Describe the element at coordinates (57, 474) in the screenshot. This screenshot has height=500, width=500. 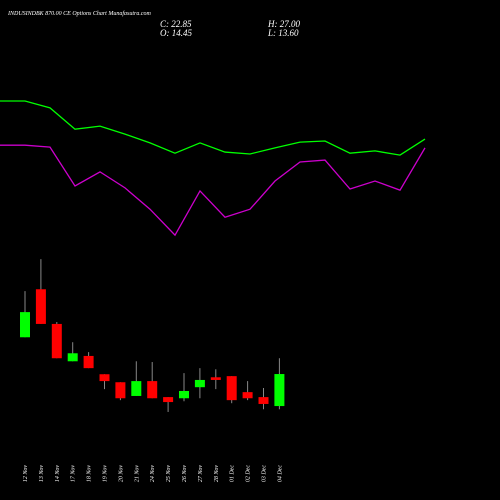
I see `x-tick-label: 14 Nov` at that location.